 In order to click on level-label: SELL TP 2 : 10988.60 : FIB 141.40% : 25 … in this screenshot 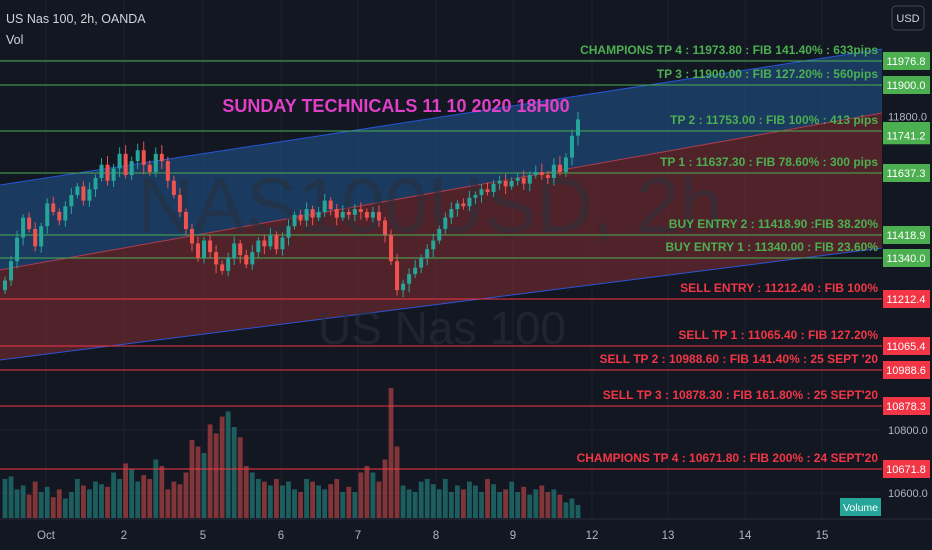, I will do `click(738, 359)`.